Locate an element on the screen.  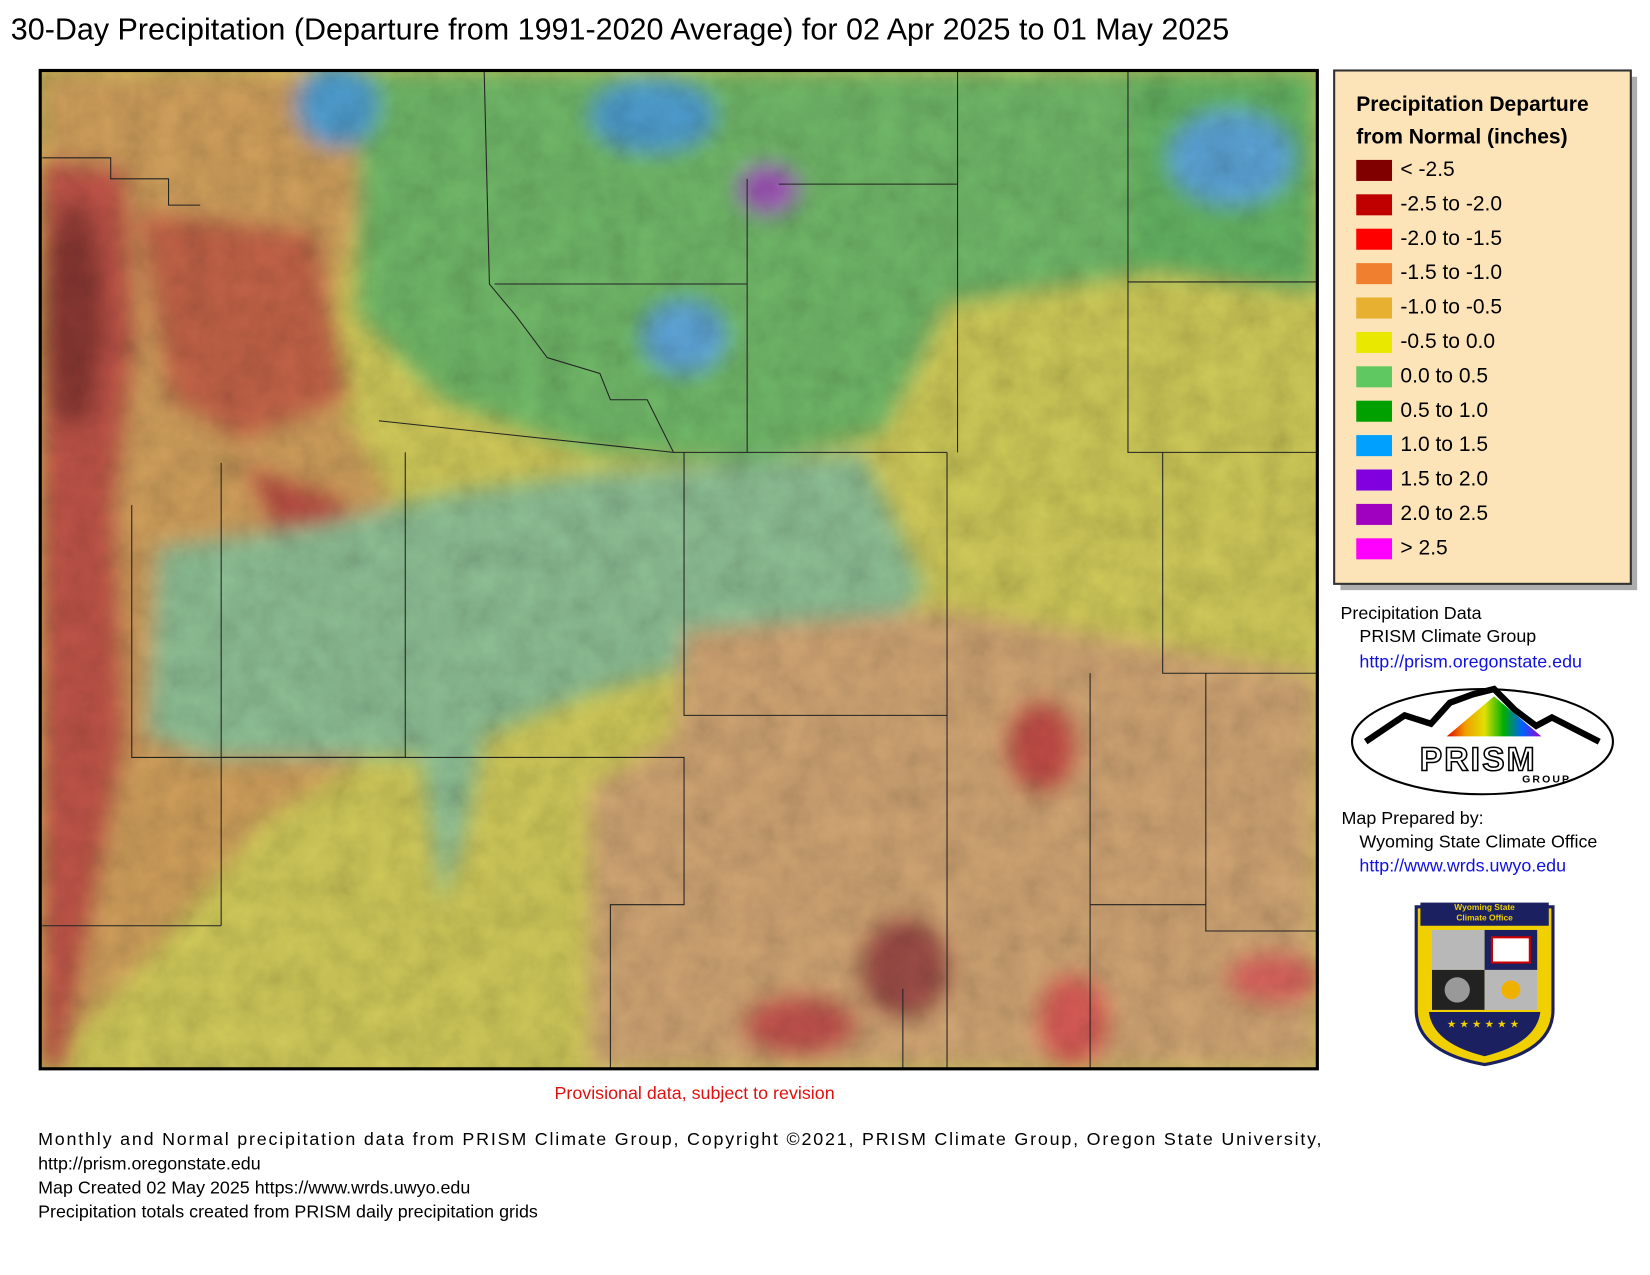
legend-label: 1.0 to 1.5 is located at coordinates (1444, 444).